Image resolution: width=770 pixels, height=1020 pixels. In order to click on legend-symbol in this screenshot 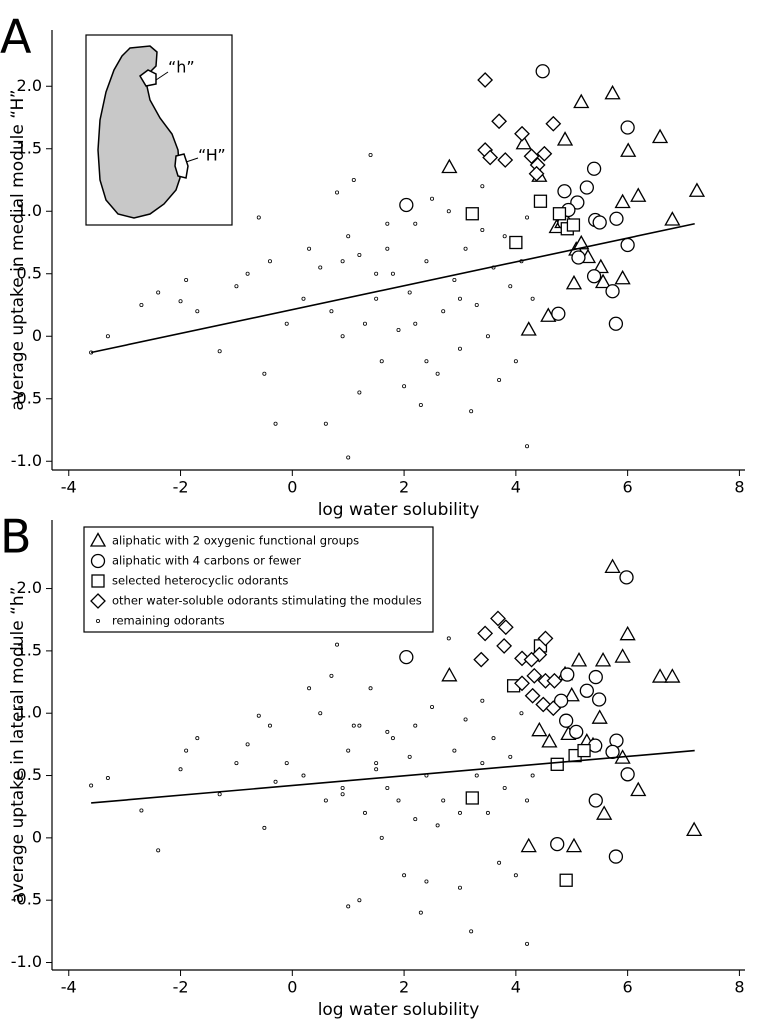, I will do `click(98, 621)`.